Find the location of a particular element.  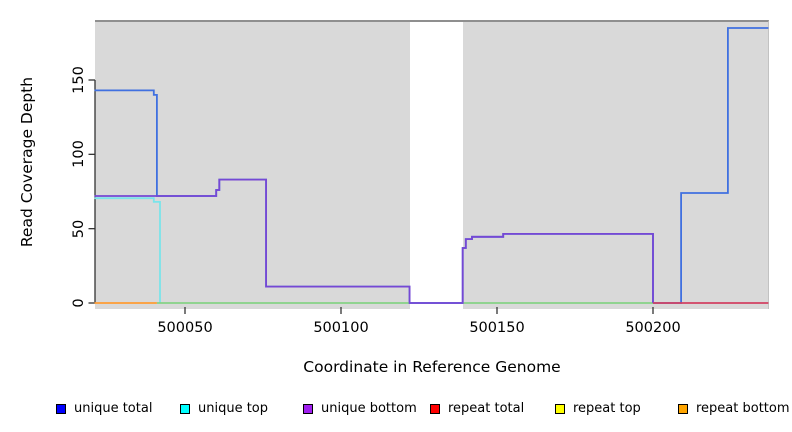

y-tick-label-50: 50 is located at coordinates (79, 229).